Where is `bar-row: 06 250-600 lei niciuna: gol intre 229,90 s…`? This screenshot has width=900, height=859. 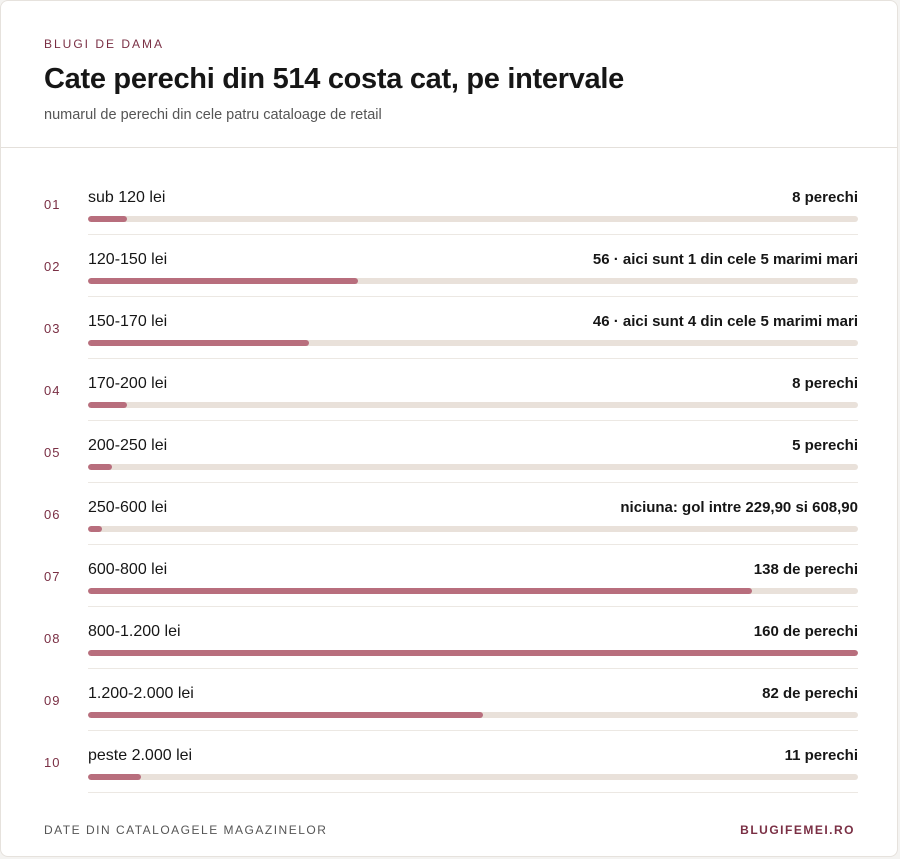
bar-row: 06 250-600 lei niciuna: gol intre 229,90 s… is located at coordinates (450, 514).